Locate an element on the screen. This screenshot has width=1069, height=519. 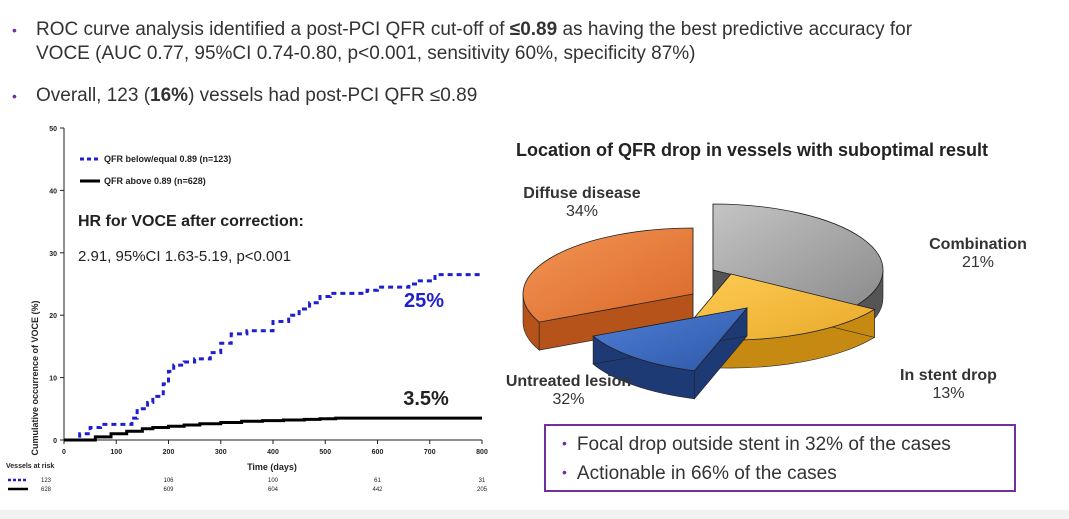
legend-label-above: QFR above 0.89 (n=628) is located at coordinates (155, 181).